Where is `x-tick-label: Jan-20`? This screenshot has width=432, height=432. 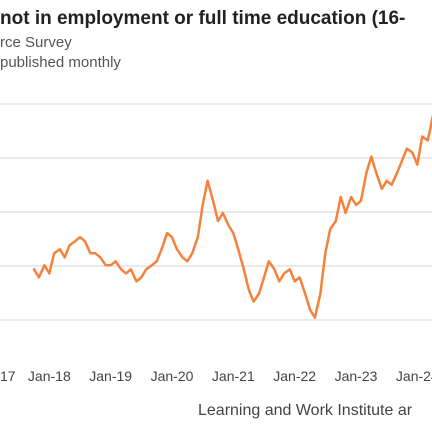 x-tick-label: Jan-20 is located at coordinates (172, 376).